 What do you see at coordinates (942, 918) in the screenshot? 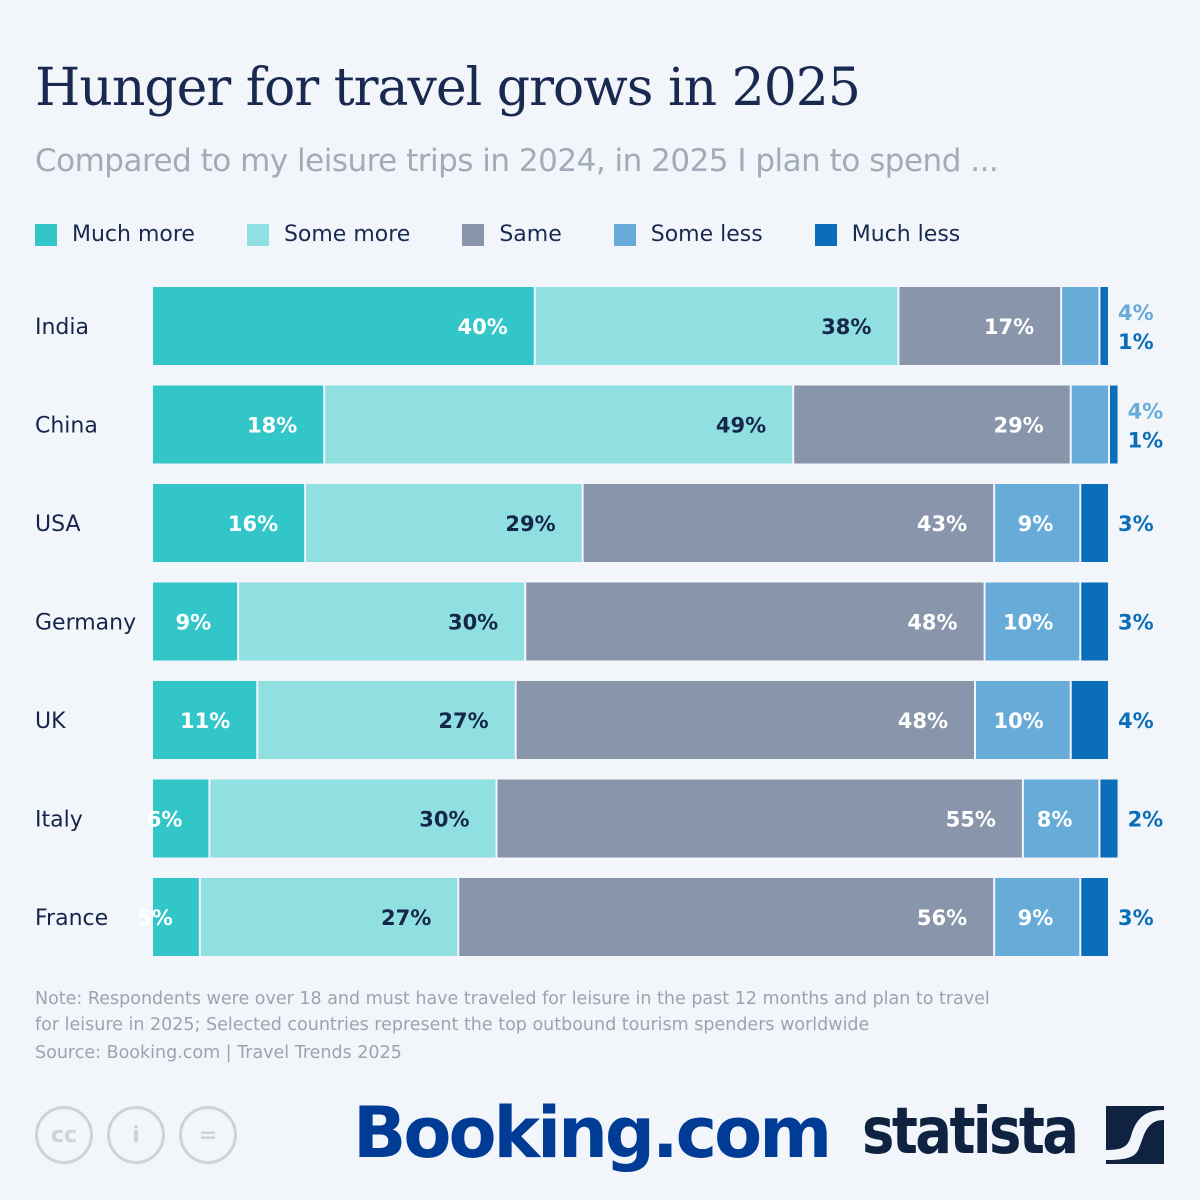
I see `data-label: 56%` at bounding box center [942, 918].